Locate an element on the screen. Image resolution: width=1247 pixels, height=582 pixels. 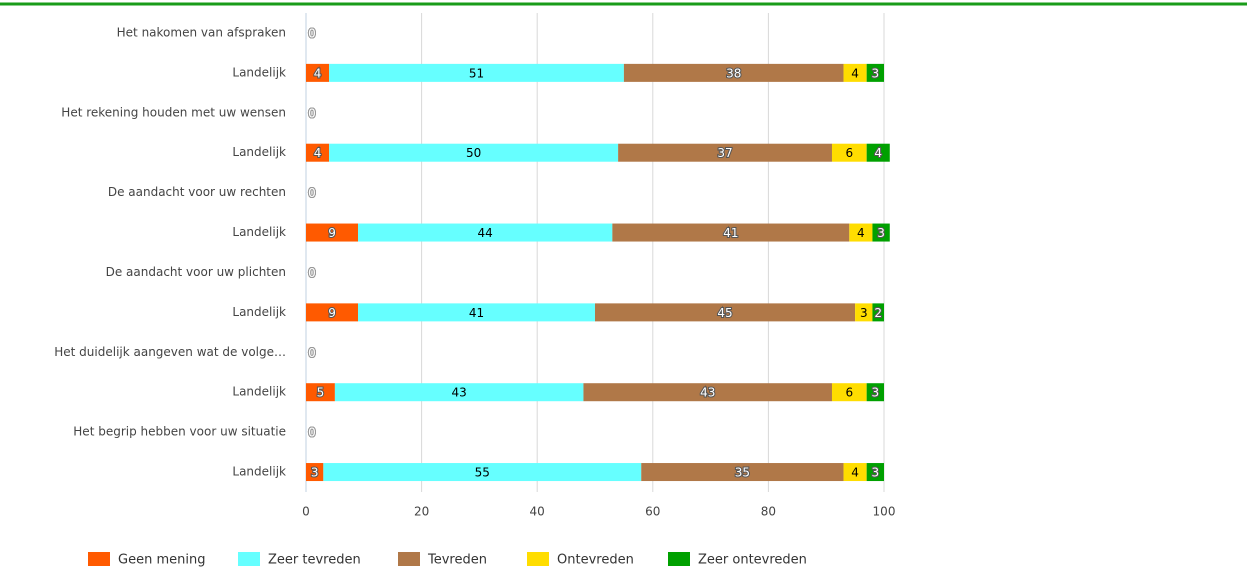
data-label: 44 is located at coordinates (485, 233).